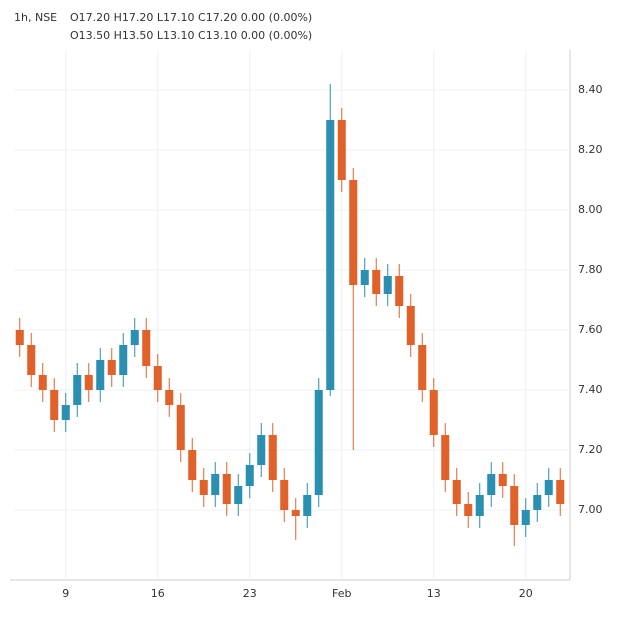 The height and width of the screenshot is (640, 640). I want to click on y-tick-label: 8.40, so click(590, 89).